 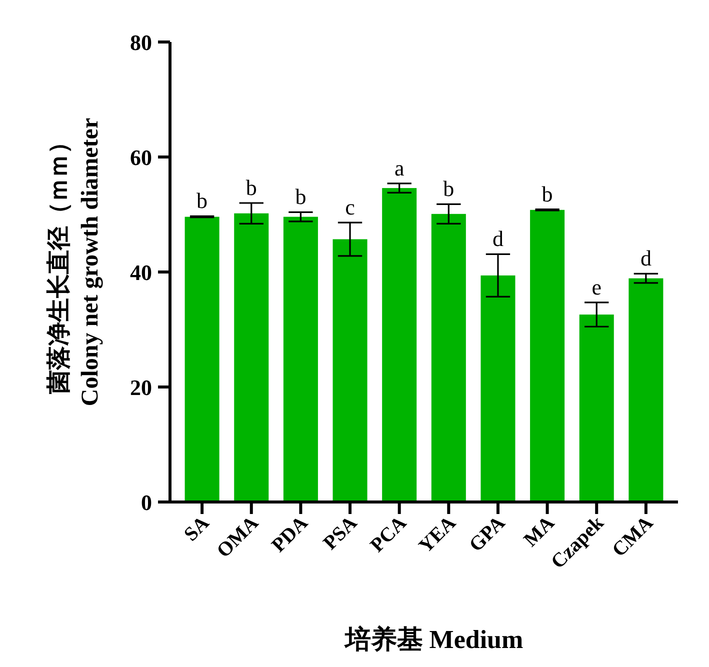 What do you see at coordinates (75, 262) in the screenshot?
I see `y-axis-title: 菌落净生长直径（ｍｍ） Colony net growth diameter` at bounding box center [75, 262].